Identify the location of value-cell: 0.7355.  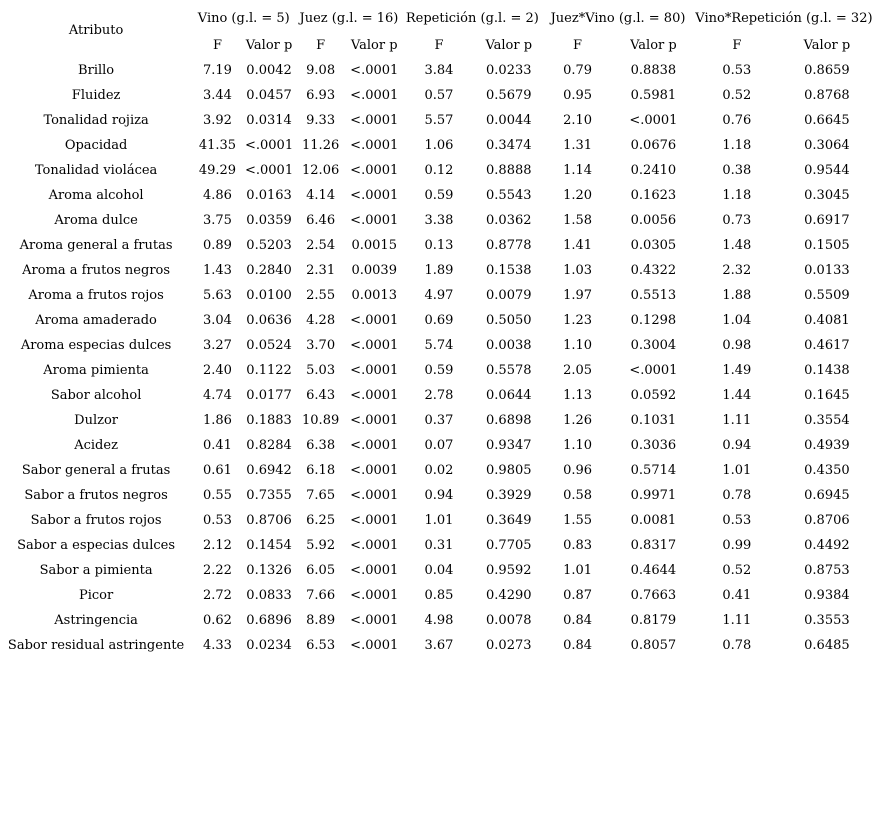
(269, 495).